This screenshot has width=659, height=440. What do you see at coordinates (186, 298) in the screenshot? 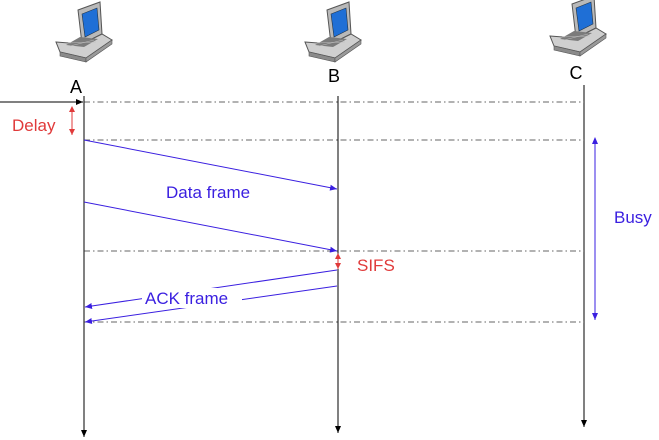
I see `ack-frame-label: ACK frame` at bounding box center [186, 298].